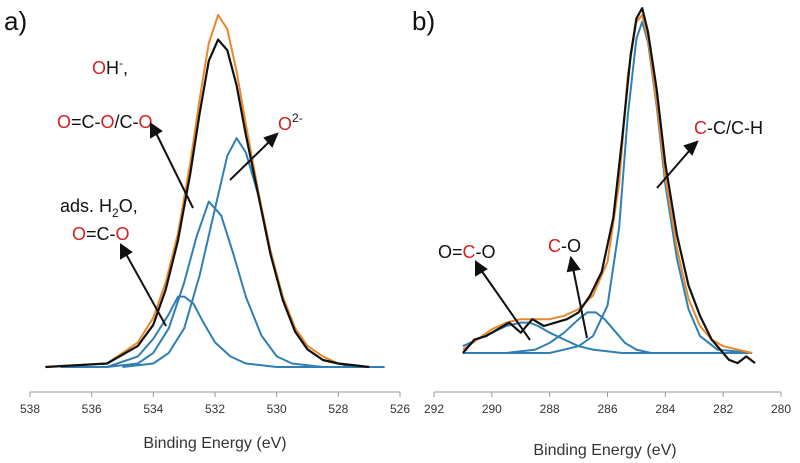 This screenshot has height=463, width=800. Describe the element at coordinates (604, 450) in the screenshot. I see `x-axis-title-b: Binding Energy (eV)` at that location.